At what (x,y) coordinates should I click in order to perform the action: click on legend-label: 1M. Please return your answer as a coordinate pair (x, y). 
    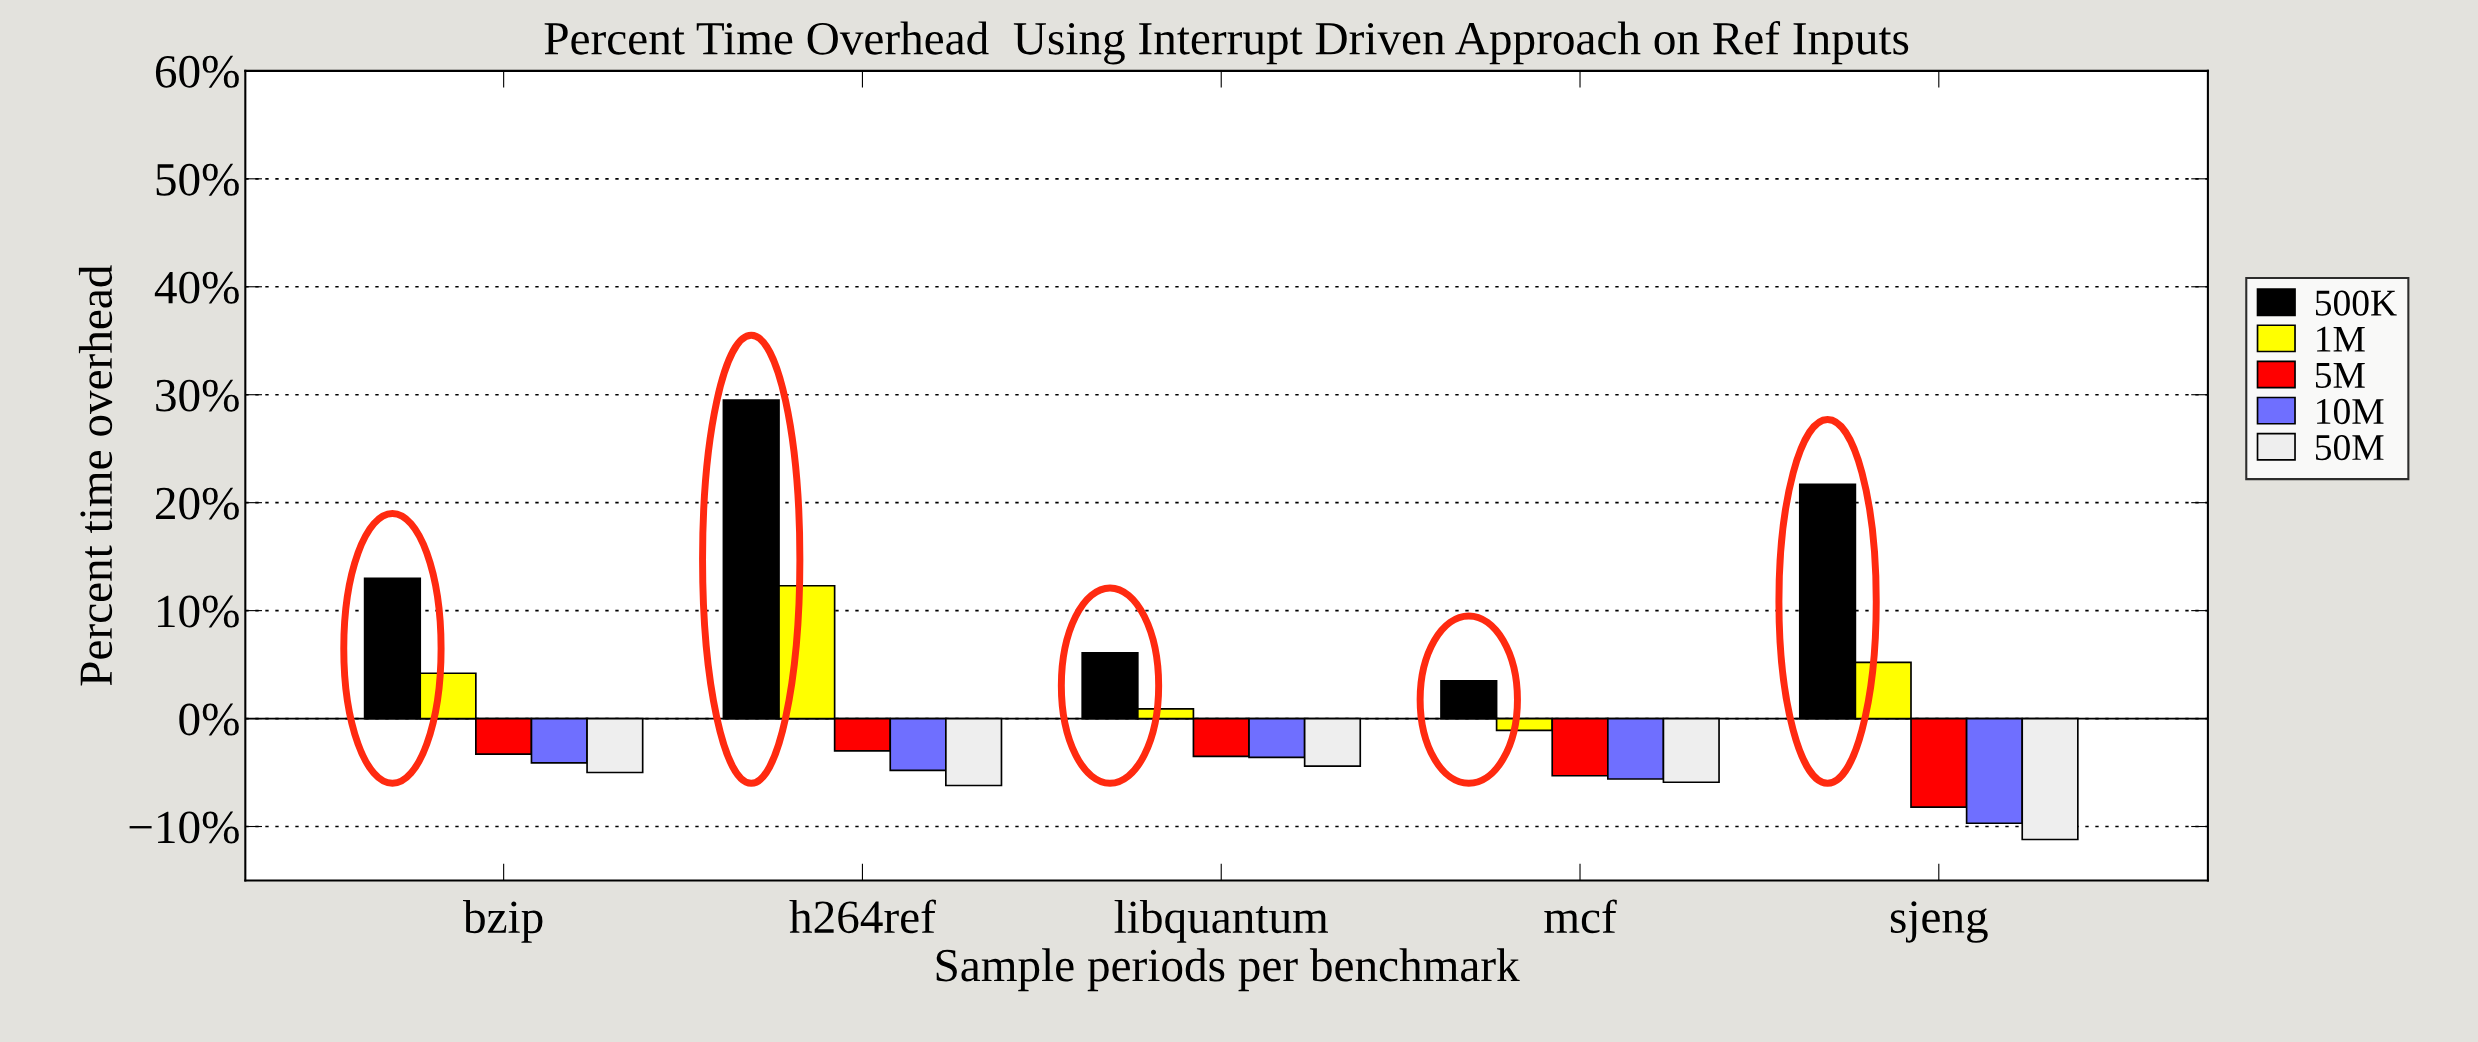
    Looking at the image, I should click on (2341, 339).